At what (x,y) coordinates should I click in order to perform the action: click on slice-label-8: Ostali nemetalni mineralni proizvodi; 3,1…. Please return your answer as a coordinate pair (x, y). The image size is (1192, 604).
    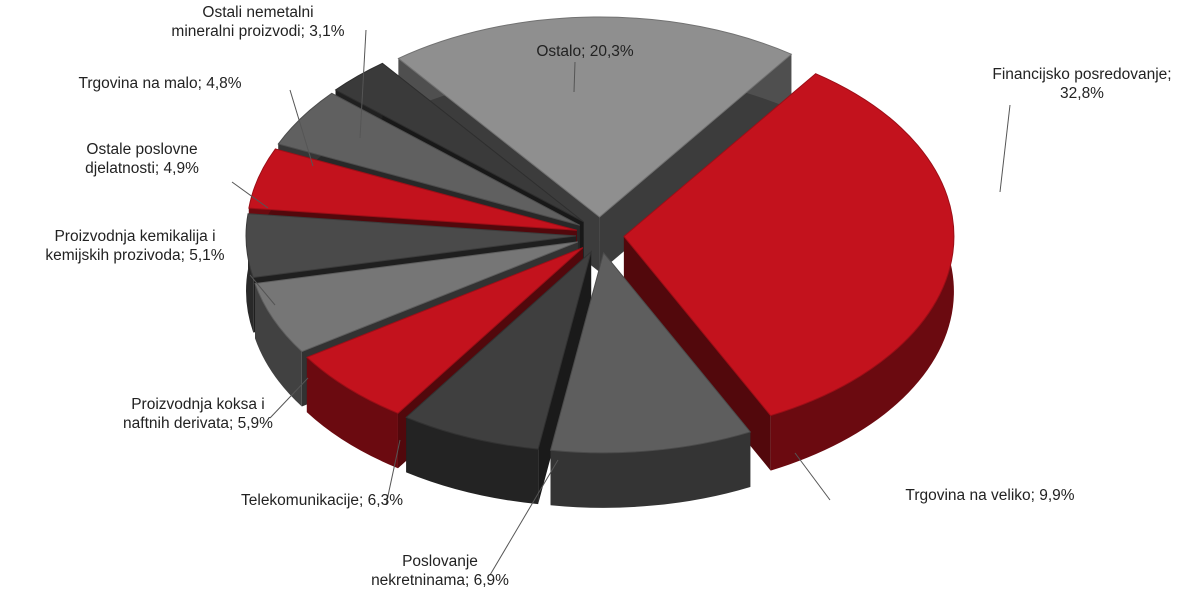
    Looking at the image, I should click on (257, 22).